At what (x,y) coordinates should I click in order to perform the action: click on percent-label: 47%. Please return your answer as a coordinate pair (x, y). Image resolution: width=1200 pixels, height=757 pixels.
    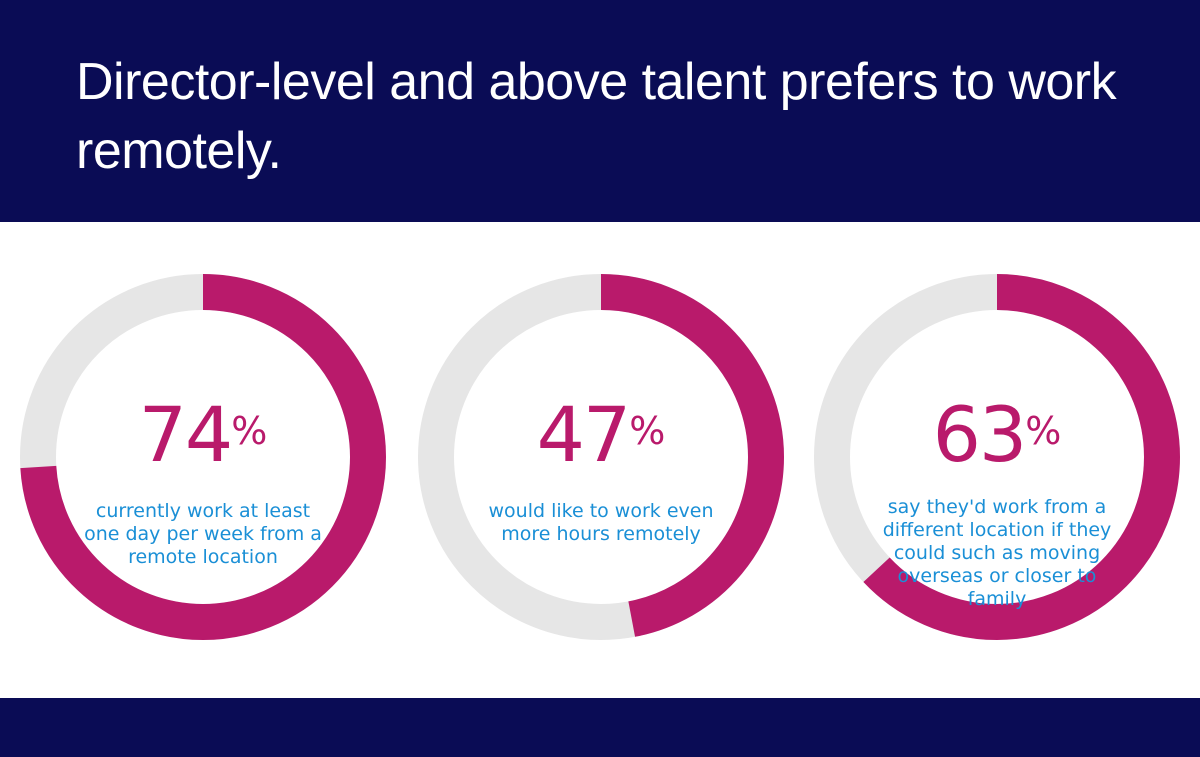
    Looking at the image, I should click on (601, 435).